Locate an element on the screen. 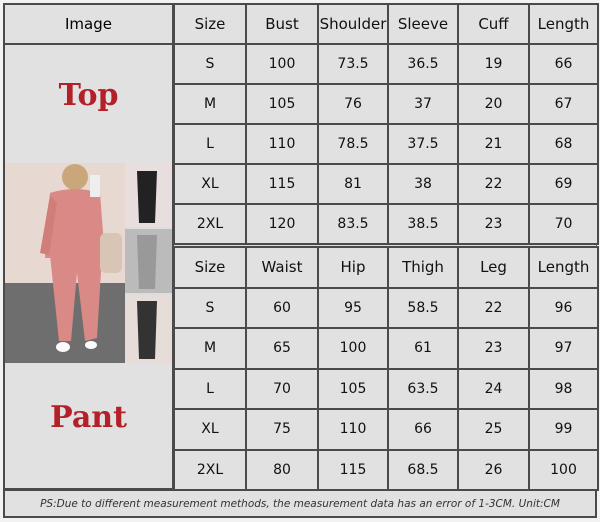 This screenshot has width=600, height=522. column-header: Cuff is located at coordinates (493, 24).